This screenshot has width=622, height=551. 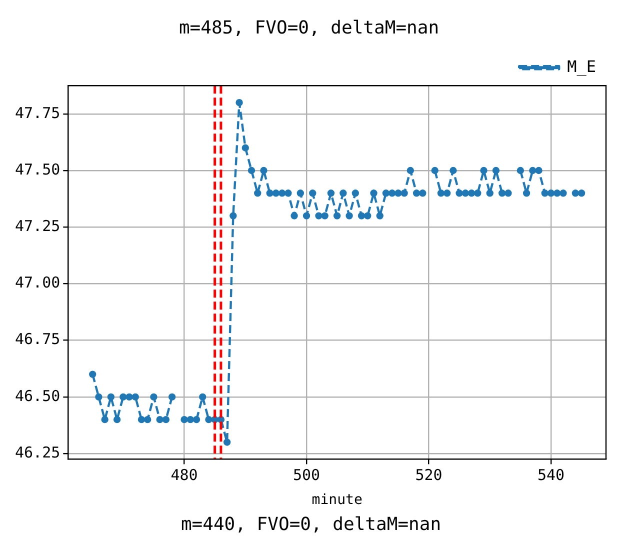 I want to click on x-tick-label: 540, so click(x=551, y=475).